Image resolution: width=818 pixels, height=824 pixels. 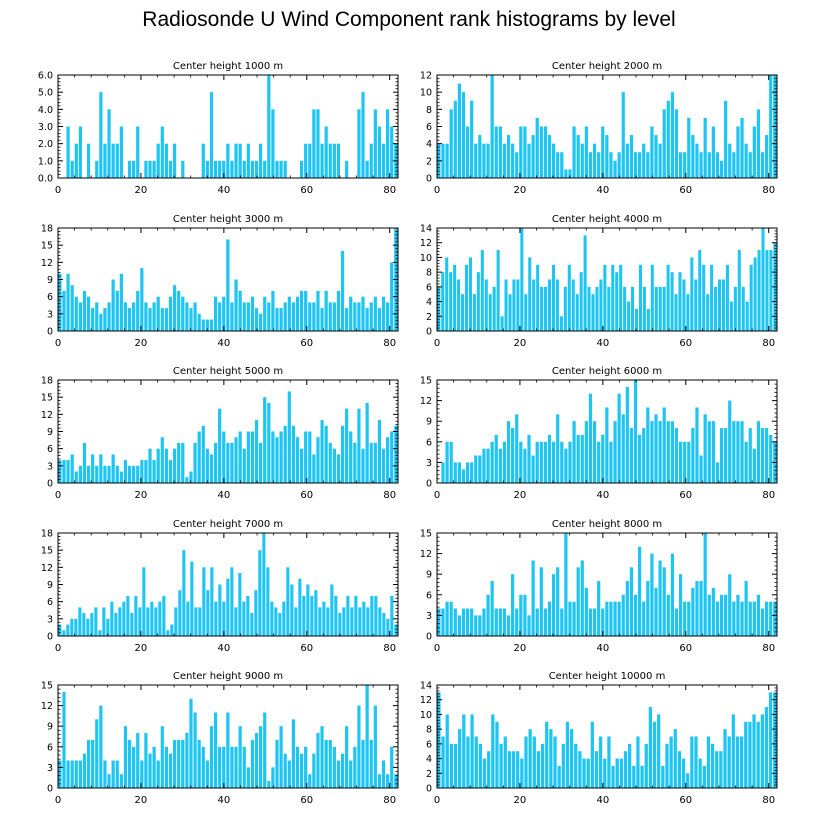 I want to click on x-tick-label: 80, so click(x=389, y=343).